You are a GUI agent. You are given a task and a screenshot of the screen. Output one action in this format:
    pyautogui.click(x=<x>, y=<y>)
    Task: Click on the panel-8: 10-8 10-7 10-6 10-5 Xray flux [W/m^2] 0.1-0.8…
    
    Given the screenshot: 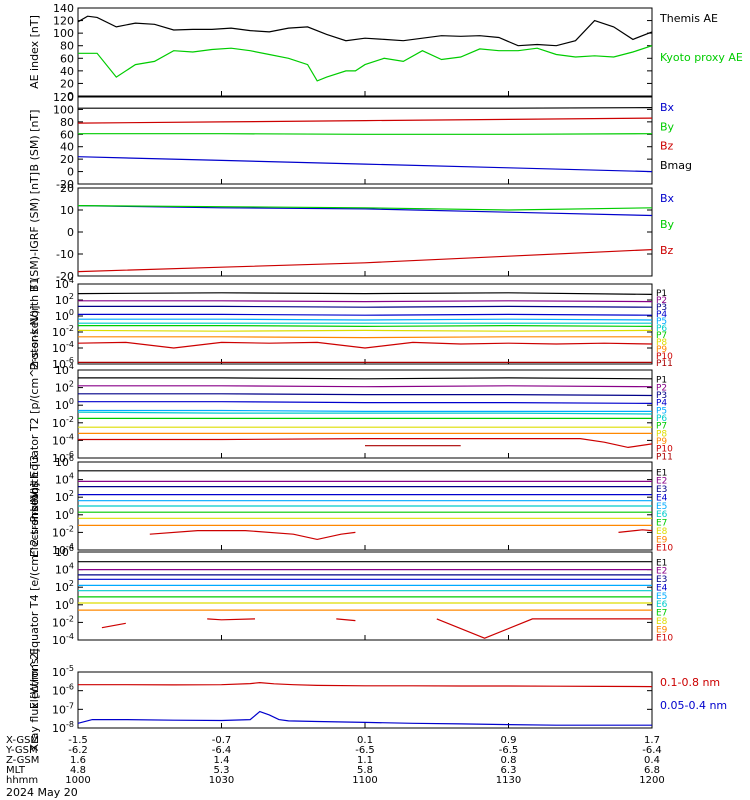 What is the action you would take?
    pyautogui.click(x=377, y=700)
    